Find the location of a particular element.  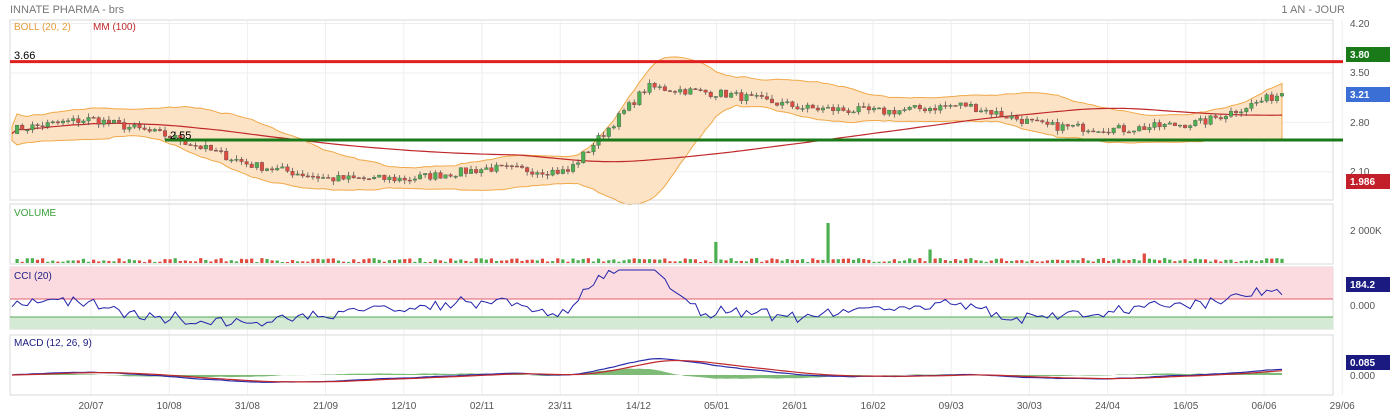

low-price-badge is located at coordinates (1368, 181).